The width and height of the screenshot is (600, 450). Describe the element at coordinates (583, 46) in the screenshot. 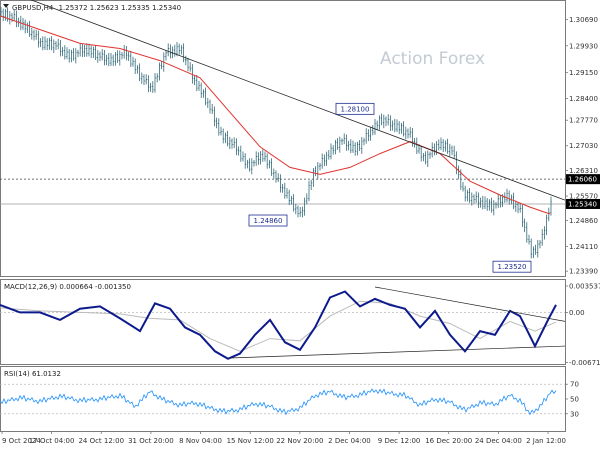

I see `price-axis-tick-label: 1.29930` at that location.